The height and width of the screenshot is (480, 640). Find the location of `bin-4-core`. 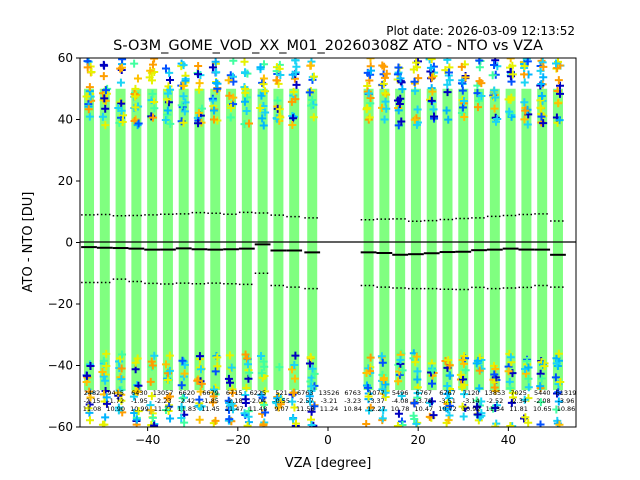

bin-4-core is located at coordinates (152, 239).